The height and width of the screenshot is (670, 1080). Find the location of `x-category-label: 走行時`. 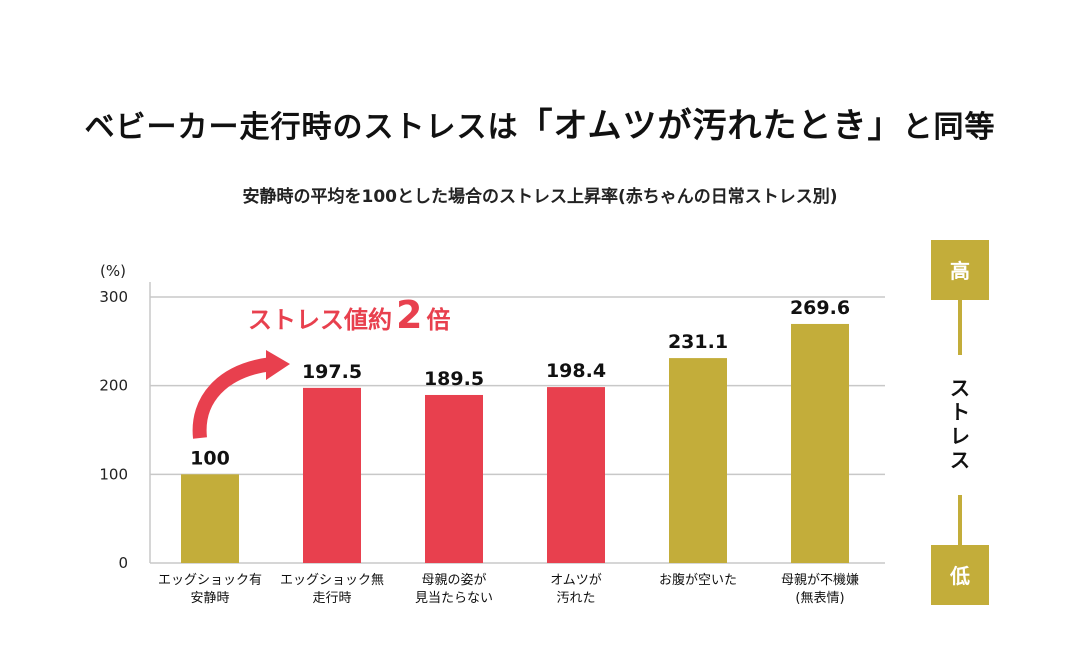

x-category-label: 走行時 is located at coordinates (331, 598).